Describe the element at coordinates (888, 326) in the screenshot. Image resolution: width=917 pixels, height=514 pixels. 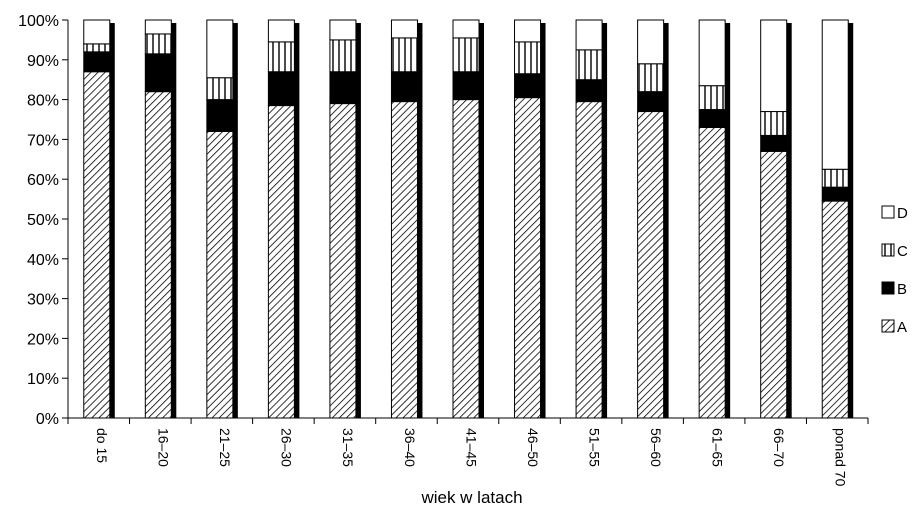
I see `legend-swatch-a` at that location.